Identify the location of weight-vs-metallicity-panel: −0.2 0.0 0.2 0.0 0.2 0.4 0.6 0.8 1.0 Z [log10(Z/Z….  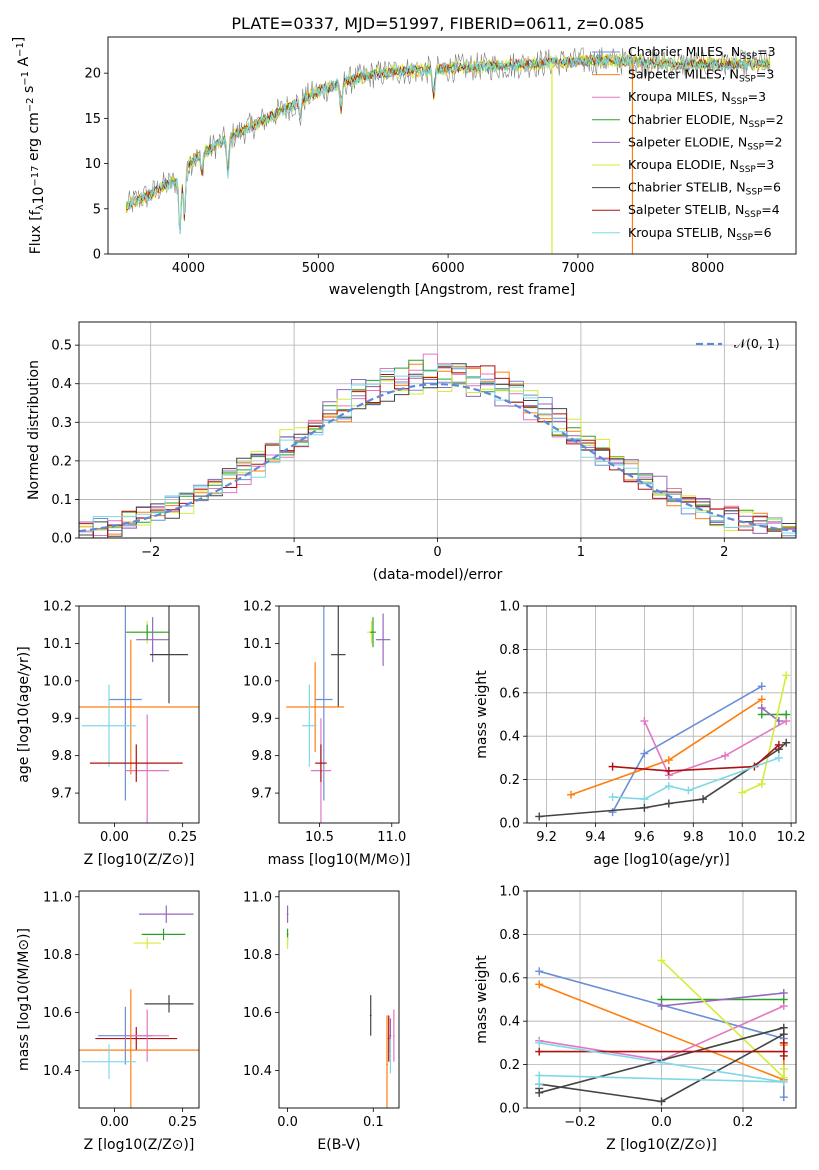
(635, 1019).